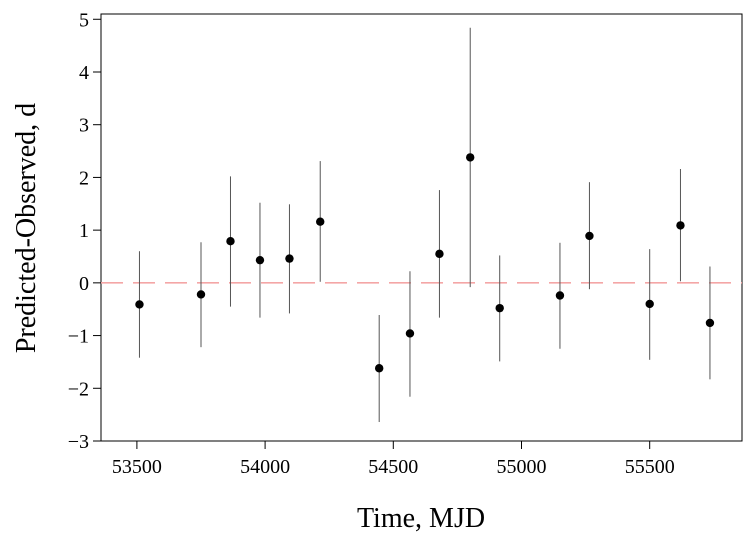  What do you see at coordinates (84, 73) in the screenshot?
I see `y-tick-label: 4` at bounding box center [84, 73].